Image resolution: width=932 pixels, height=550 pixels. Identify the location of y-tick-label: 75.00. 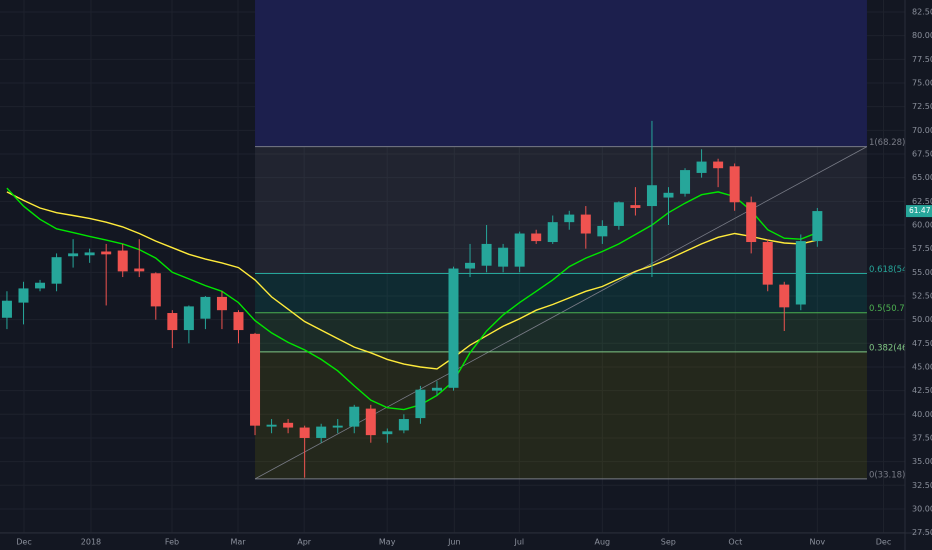
(922, 83).